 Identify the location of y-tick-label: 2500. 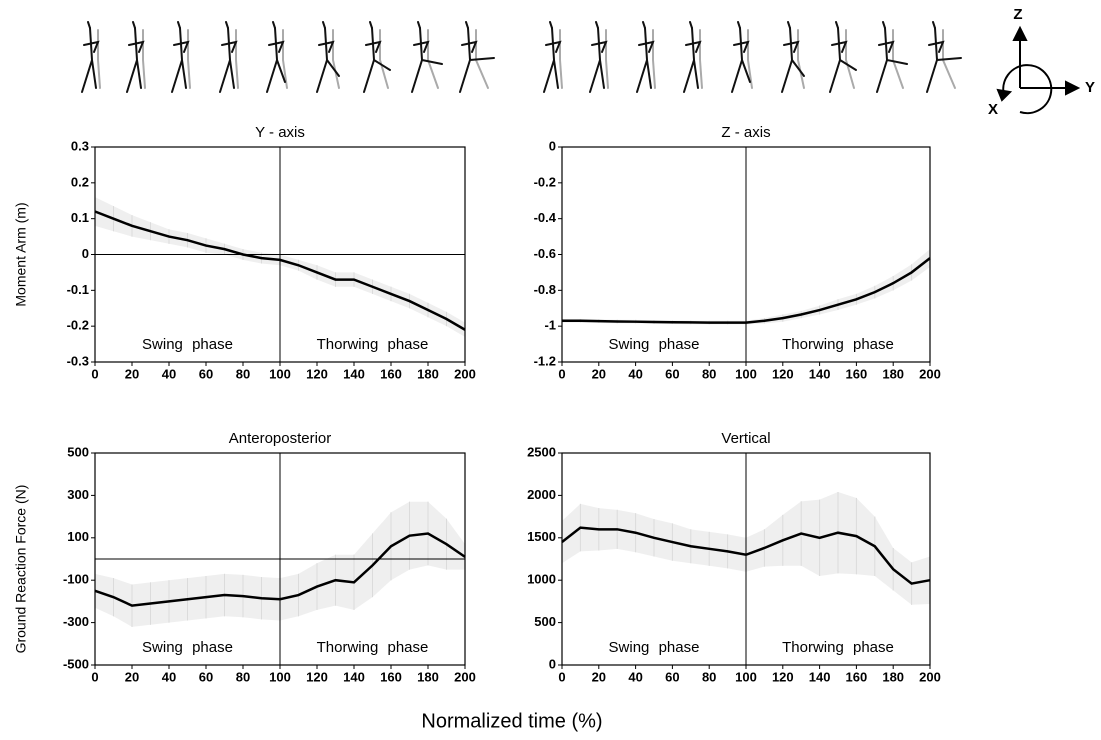
(541, 451).